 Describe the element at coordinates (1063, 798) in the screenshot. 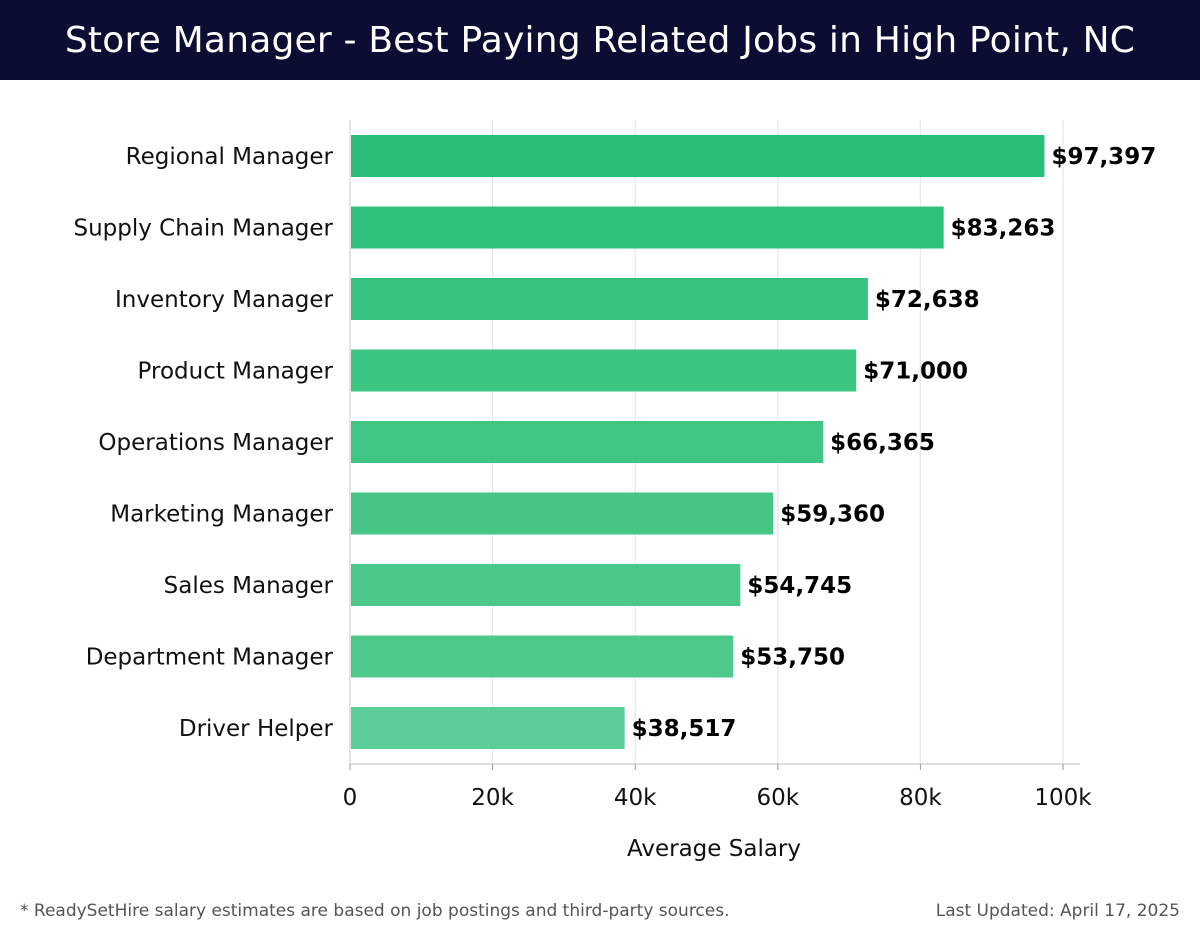

I see `x-tick-label: 100k` at that location.